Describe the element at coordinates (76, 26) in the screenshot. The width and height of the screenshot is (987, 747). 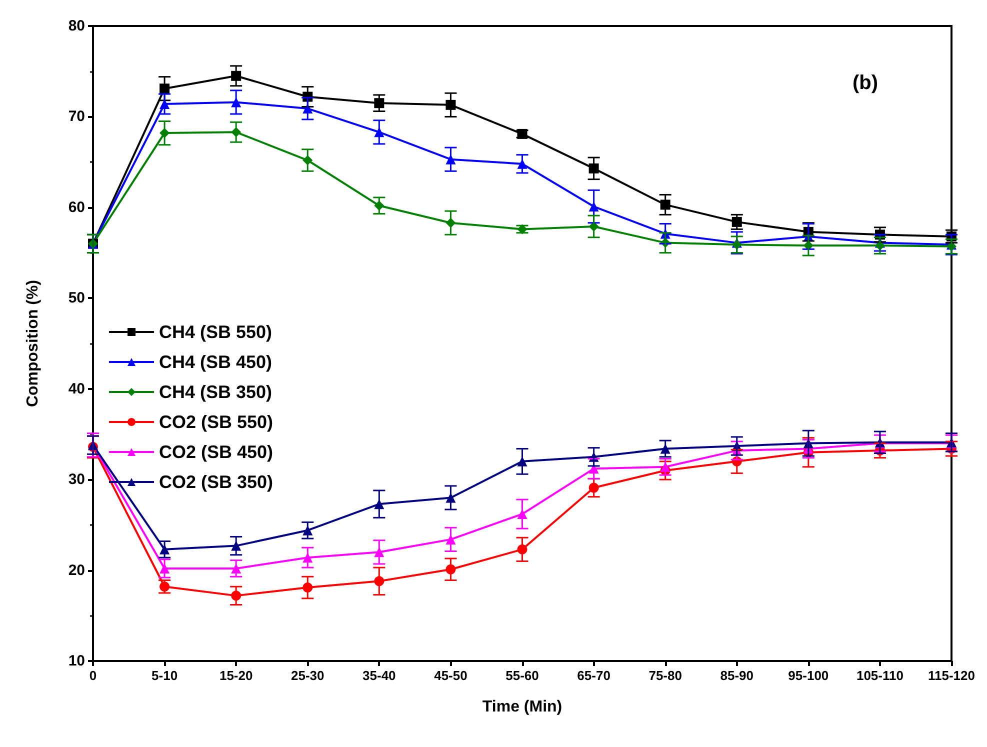
I see `y-tick-label: 80` at that location.